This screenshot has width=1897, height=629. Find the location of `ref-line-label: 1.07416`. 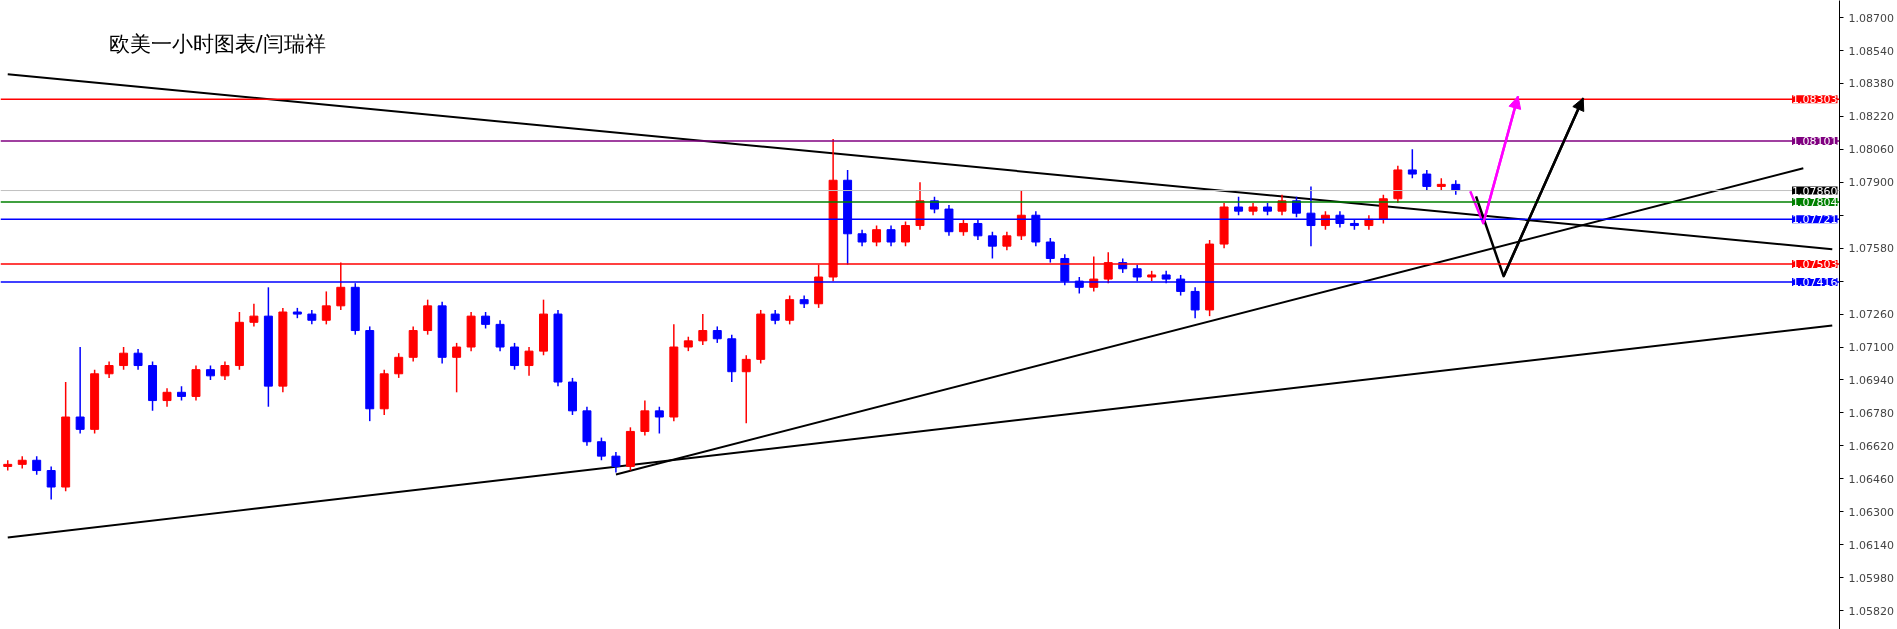

ref-line-label: 1.07416 is located at coordinates (1815, 282).